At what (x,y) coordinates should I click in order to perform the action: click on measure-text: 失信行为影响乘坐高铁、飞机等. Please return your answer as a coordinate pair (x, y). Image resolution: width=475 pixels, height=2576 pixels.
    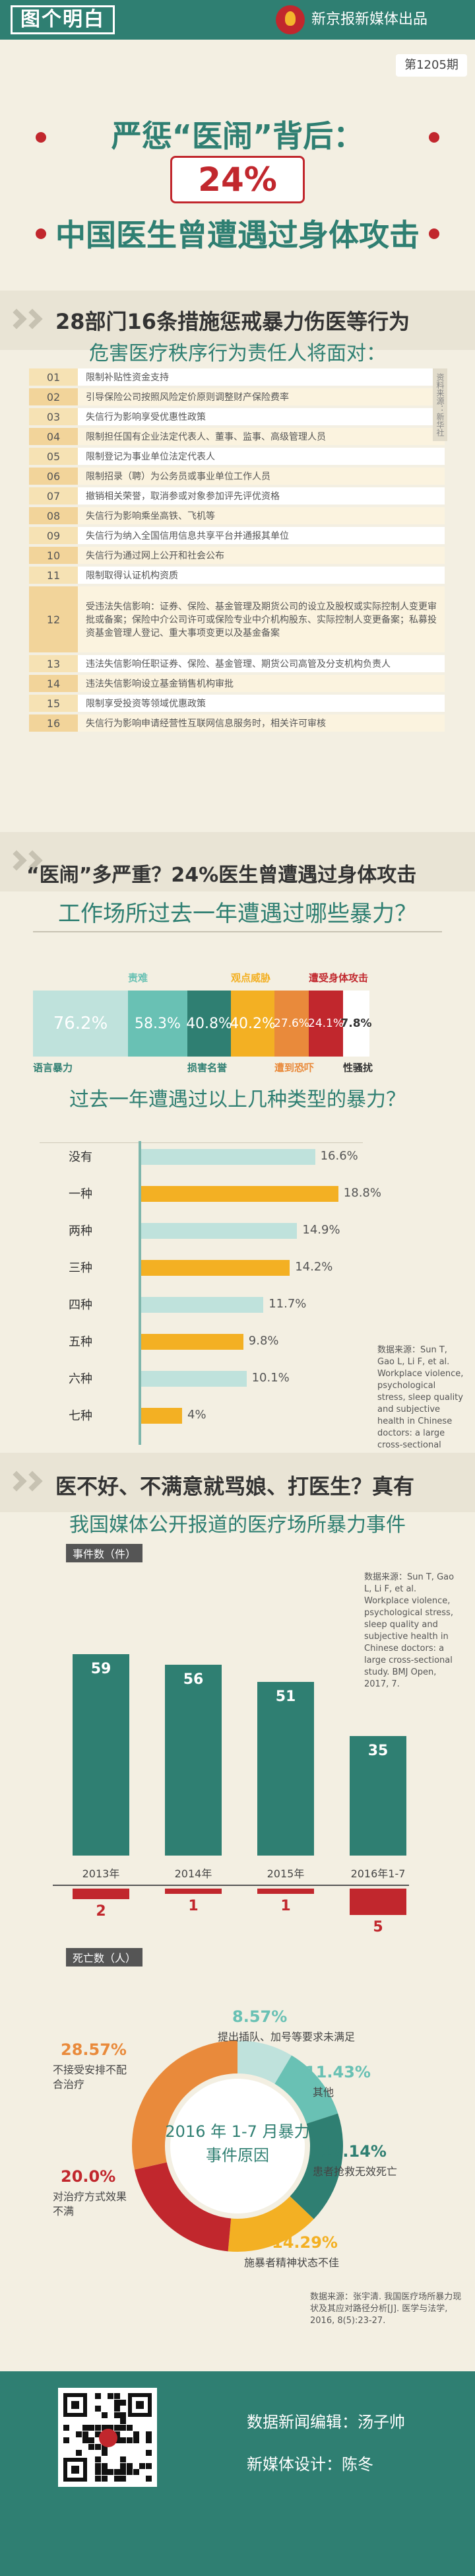
    Looking at the image, I should click on (261, 515).